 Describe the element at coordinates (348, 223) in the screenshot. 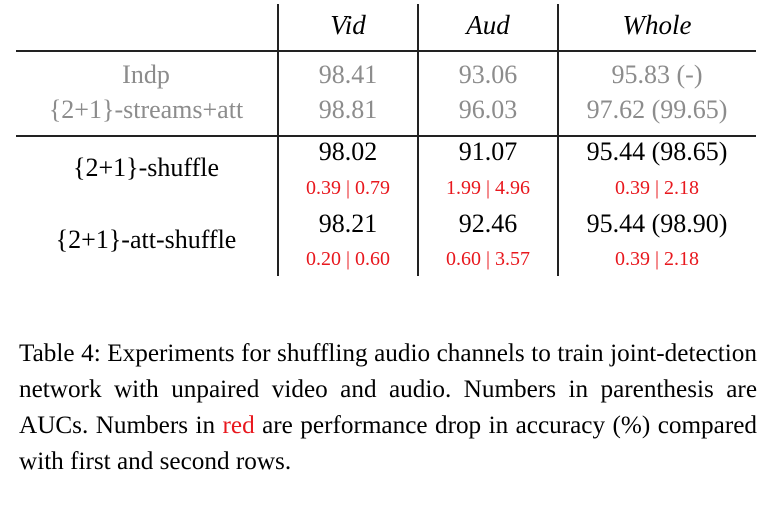

I see `vid-value: 98.21` at that location.